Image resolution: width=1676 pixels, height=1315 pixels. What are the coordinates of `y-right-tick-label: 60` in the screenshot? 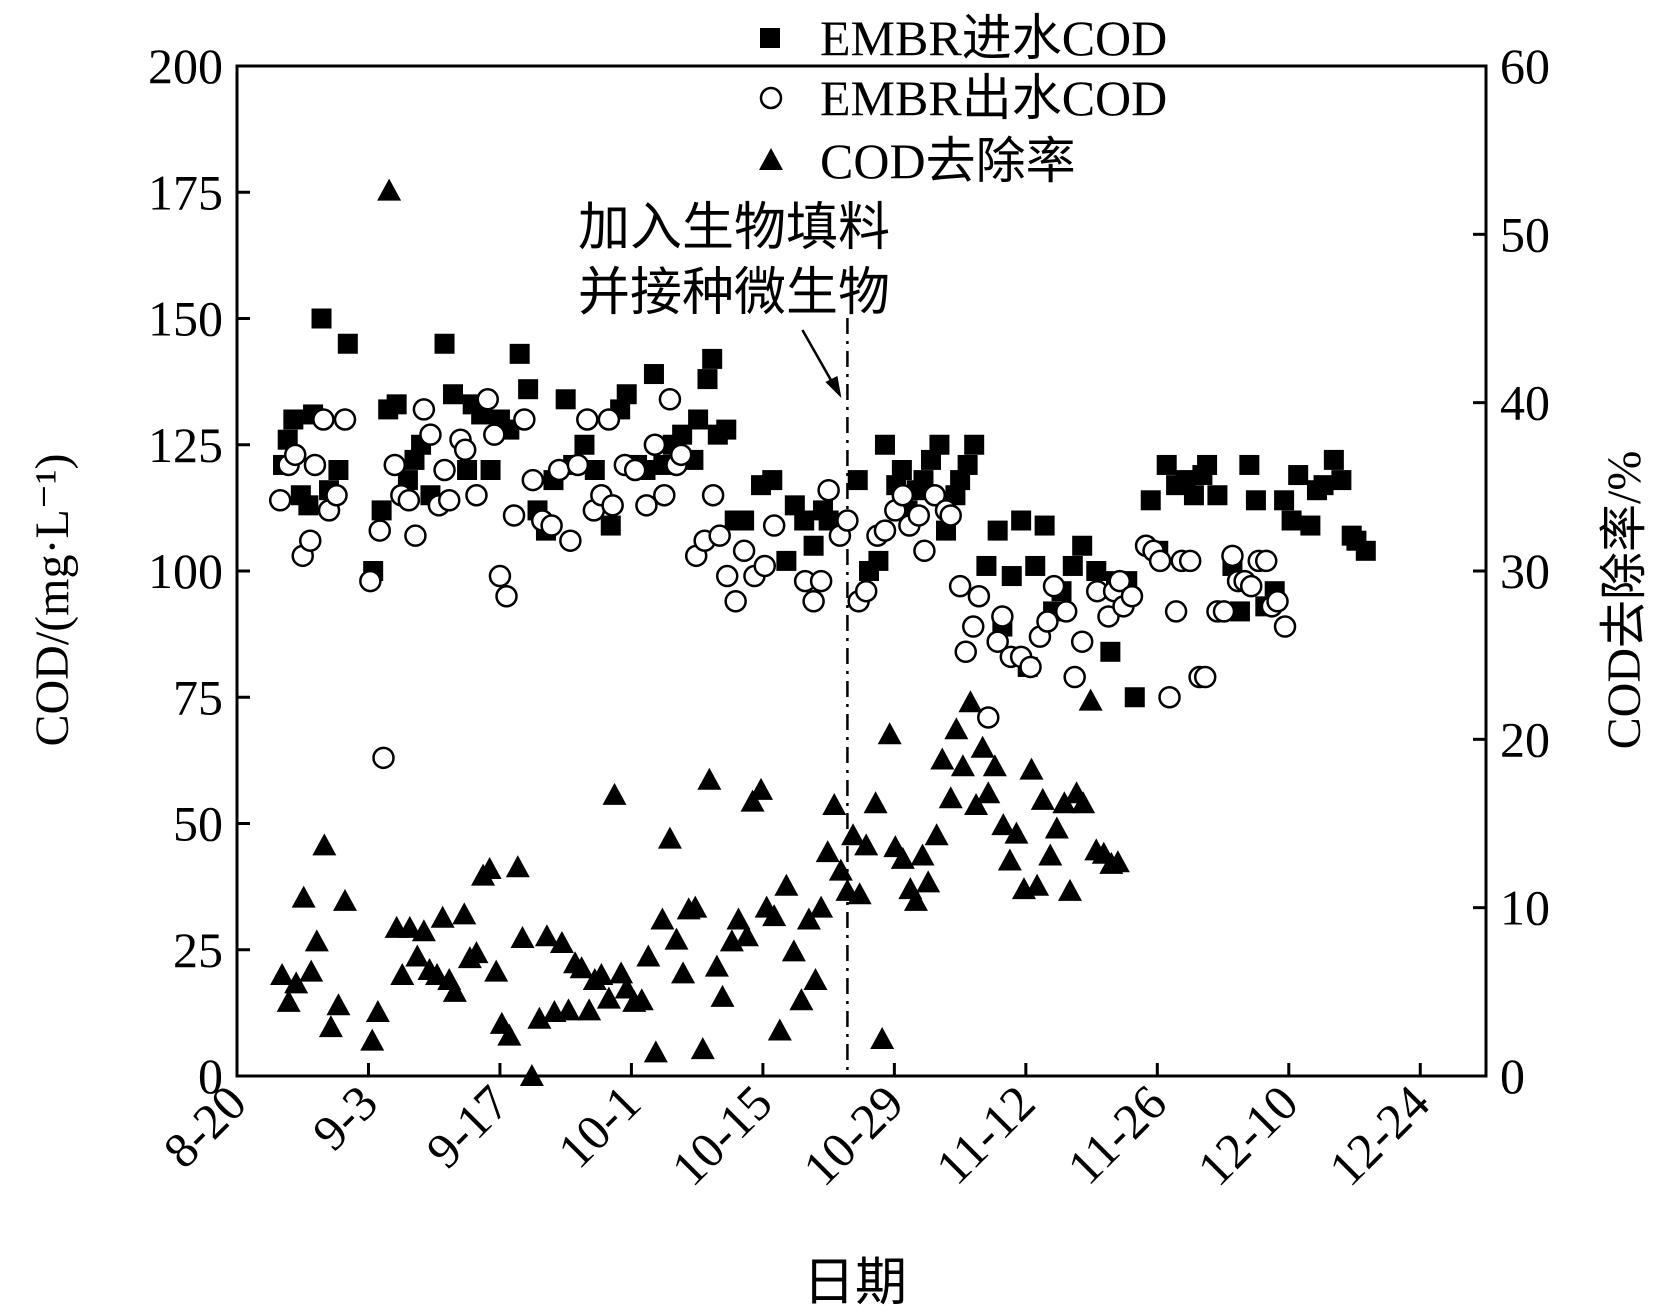 It's located at (1525, 66).